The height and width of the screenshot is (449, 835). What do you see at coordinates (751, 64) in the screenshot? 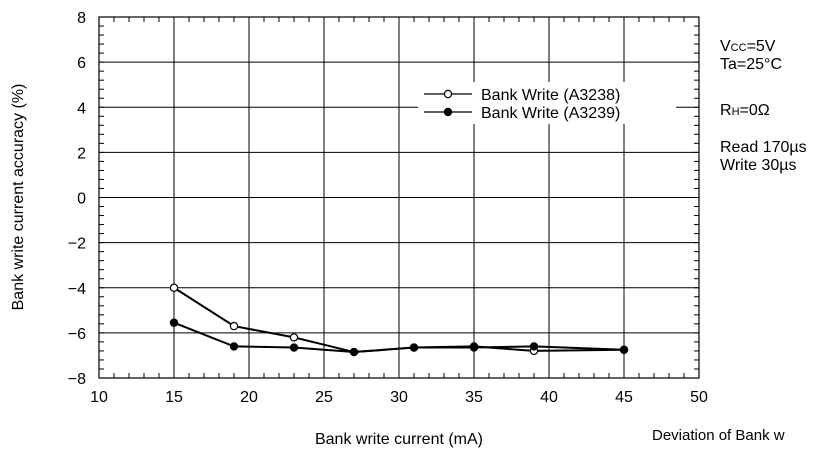
I see `condition-ta: Ta=25°C` at bounding box center [751, 64].